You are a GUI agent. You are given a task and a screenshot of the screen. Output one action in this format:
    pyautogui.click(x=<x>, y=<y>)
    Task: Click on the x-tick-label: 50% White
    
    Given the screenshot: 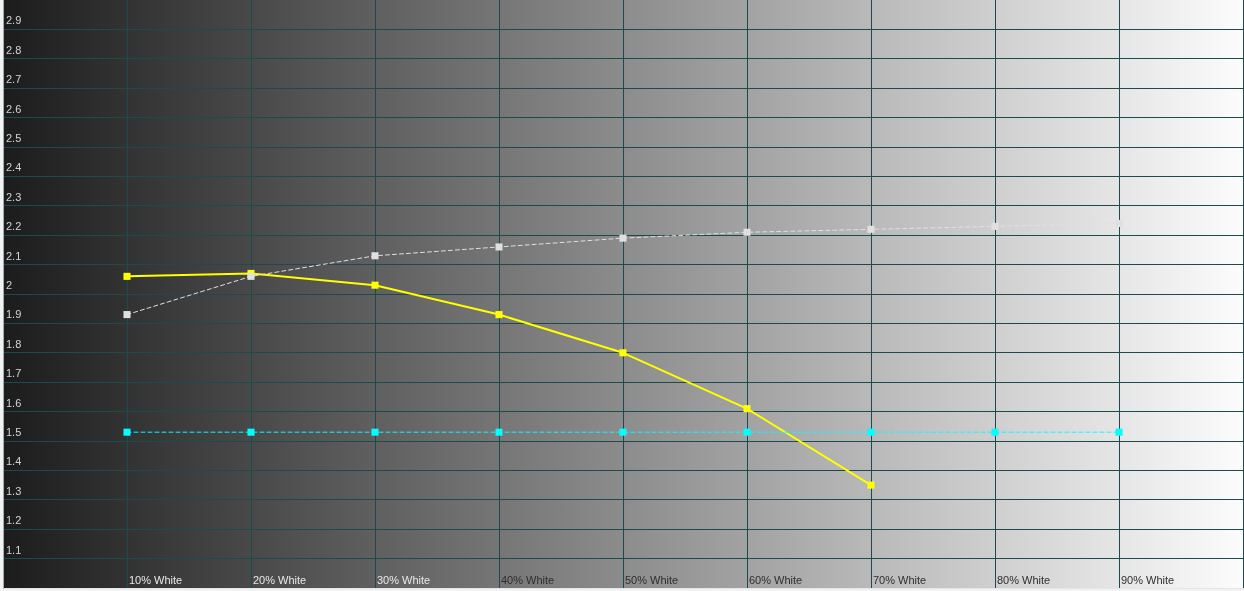 What is the action you would take?
    pyautogui.click(x=652, y=580)
    